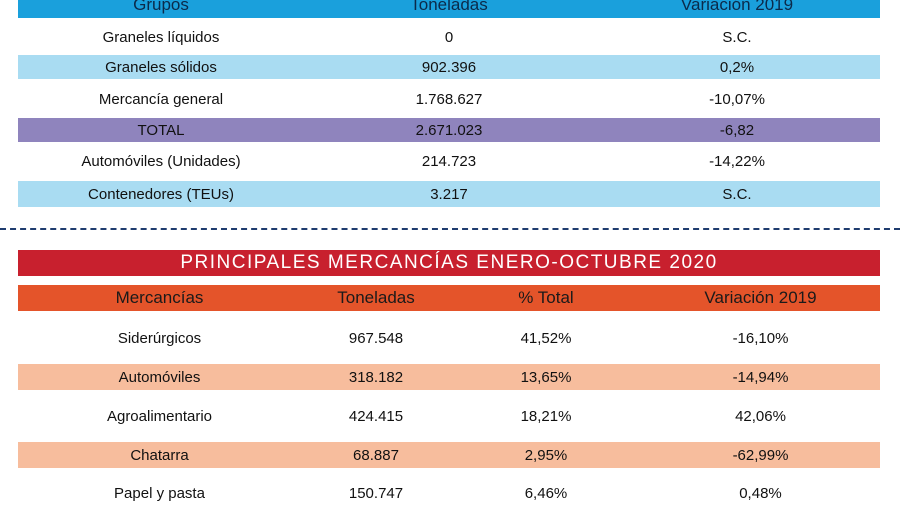 The image size is (900, 506). What do you see at coordinates (449, 416) in the screenshot?
I see `table-row: Agroalimentario 424.415 18,21% 42,06%` at bounding box center [449, 416].